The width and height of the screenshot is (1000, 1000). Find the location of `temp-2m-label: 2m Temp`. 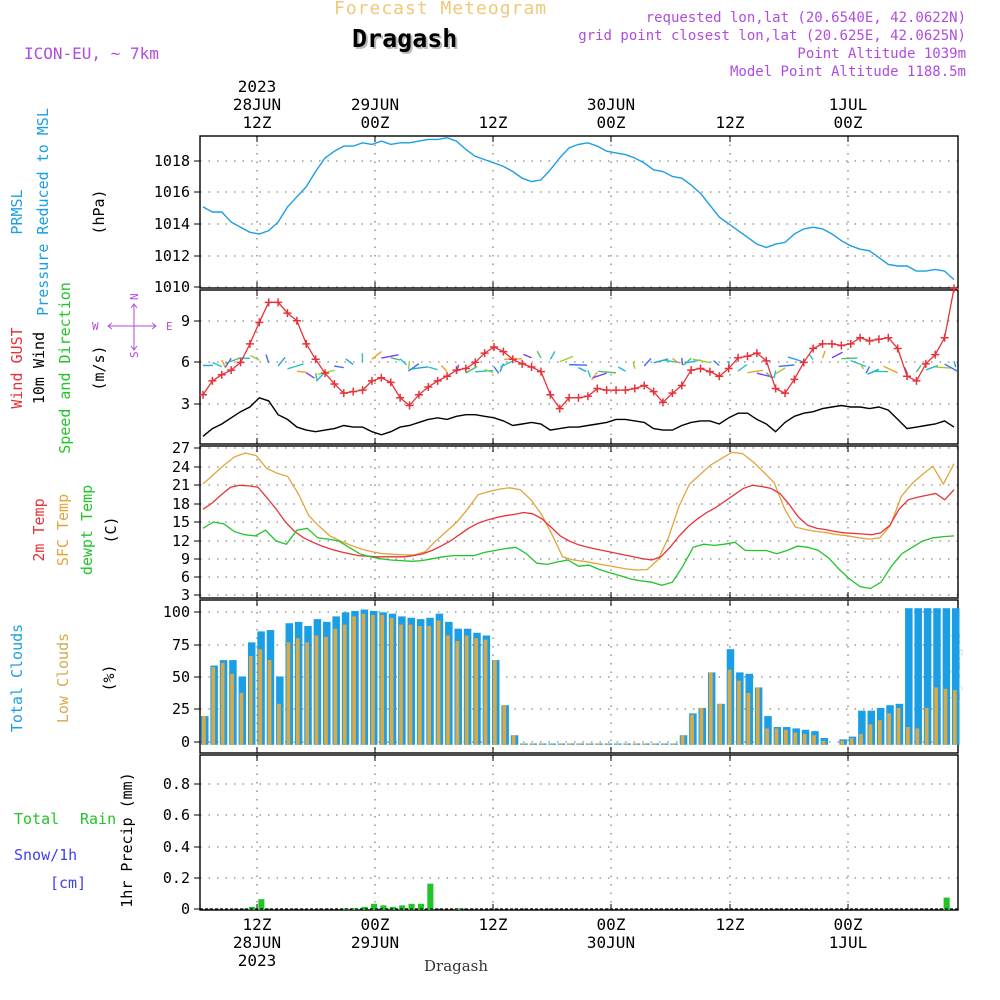

temp-2m-label: 2m Temp is located at coordinates (39, 529).